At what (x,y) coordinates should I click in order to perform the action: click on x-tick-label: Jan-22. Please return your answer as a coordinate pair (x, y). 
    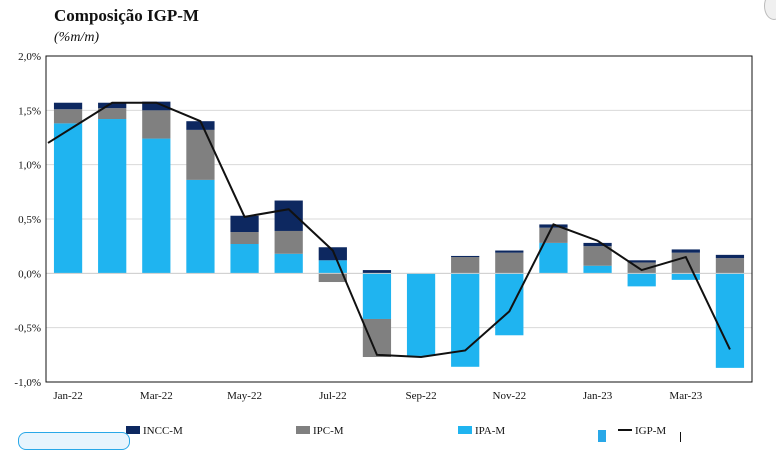
    Looking at the image, I should click on (67, 396).